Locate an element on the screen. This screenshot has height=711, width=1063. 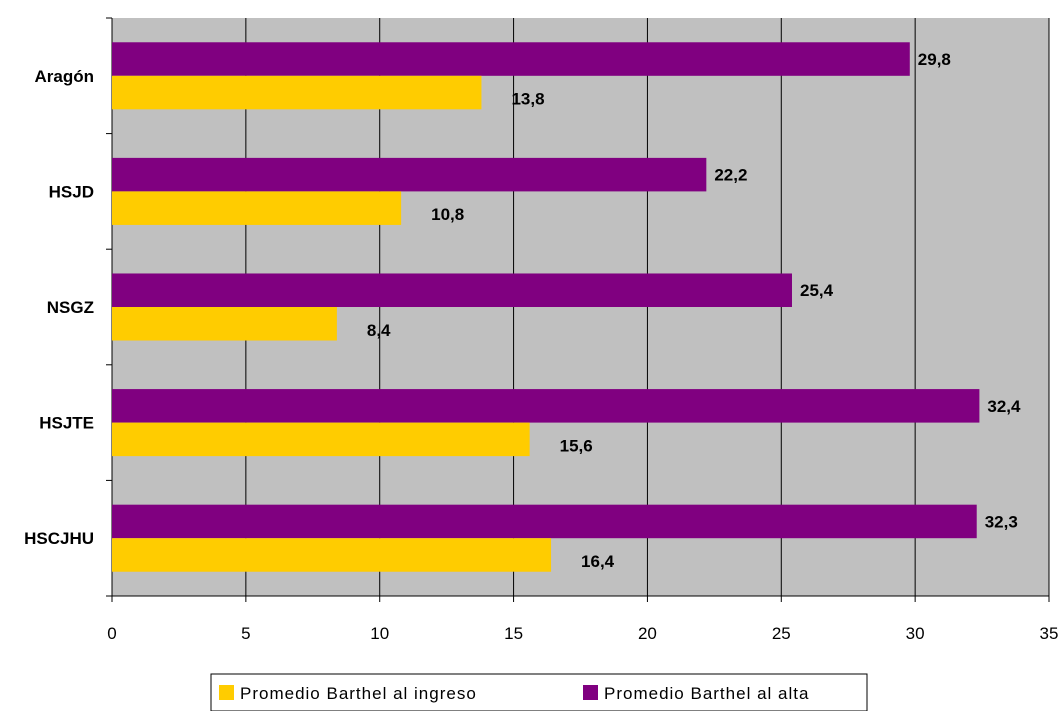
data-label-ingreso: 13,8 is located at coordinates (527, 99).